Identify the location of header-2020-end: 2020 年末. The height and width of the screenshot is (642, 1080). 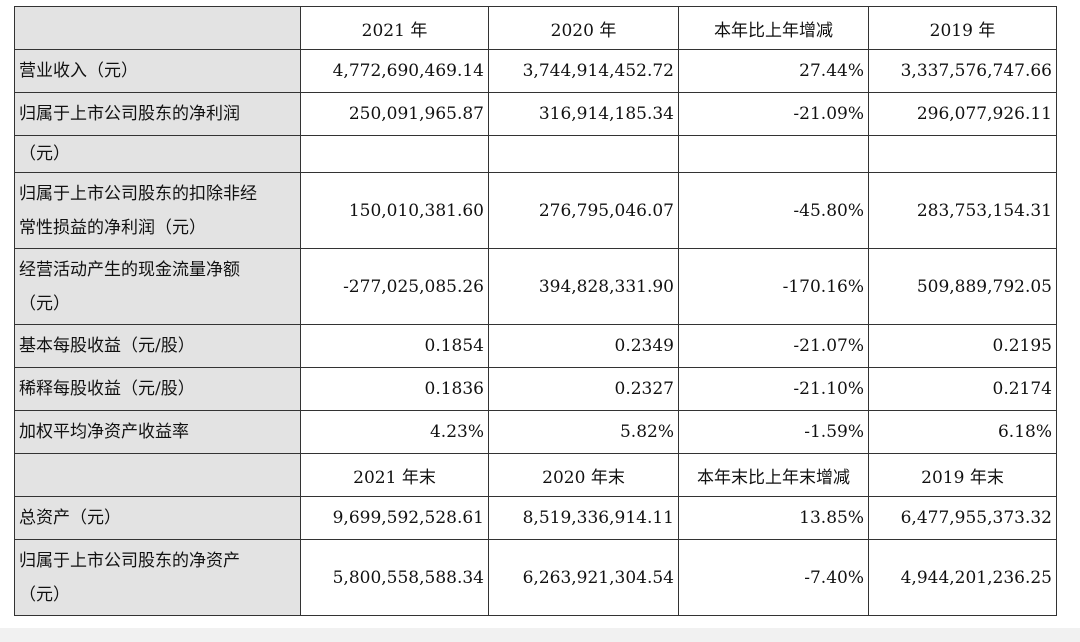
(583, 475).